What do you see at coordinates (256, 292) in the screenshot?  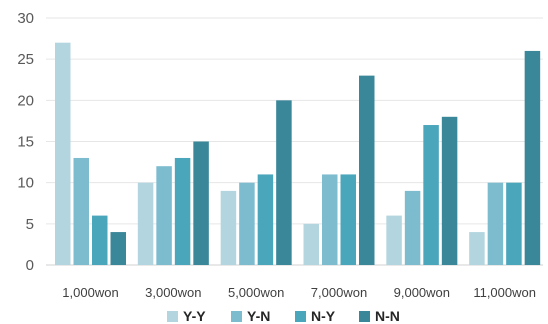 I see `x-category-label: 5,000won` at bounding box center [256, 292].